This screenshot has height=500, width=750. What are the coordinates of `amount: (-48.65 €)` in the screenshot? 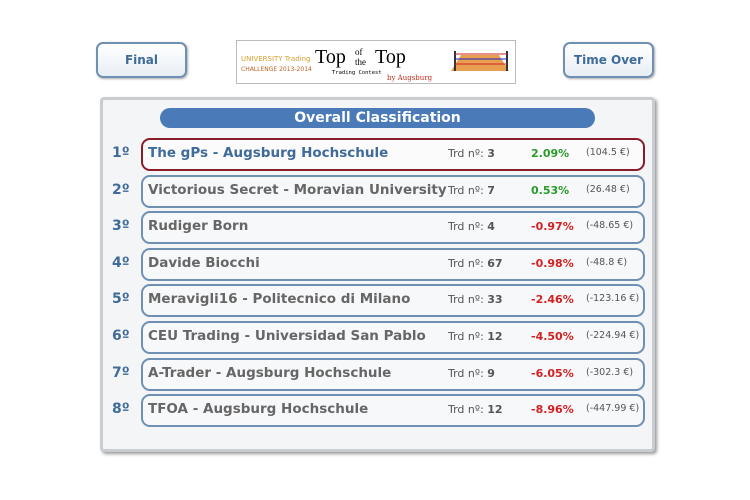 It's located at (610, 226).